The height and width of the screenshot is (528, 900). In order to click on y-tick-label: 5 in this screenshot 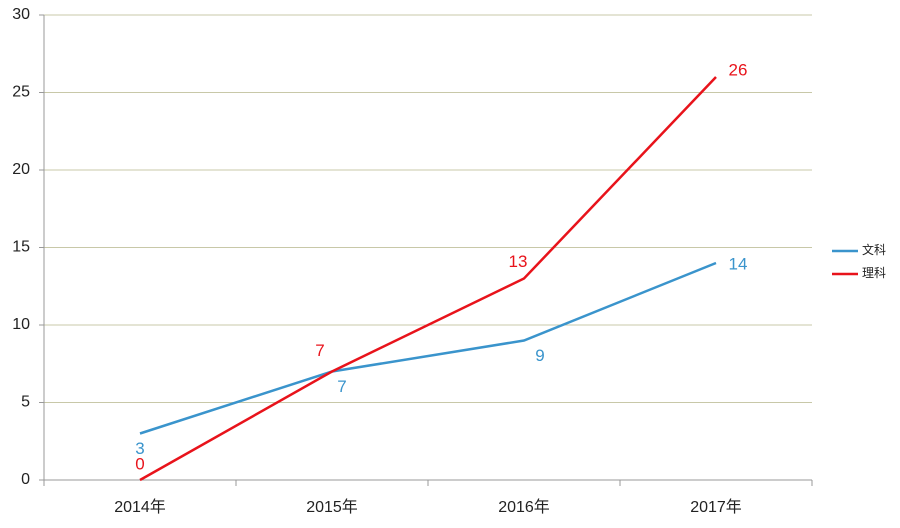, I will do `click(25, 402)`.